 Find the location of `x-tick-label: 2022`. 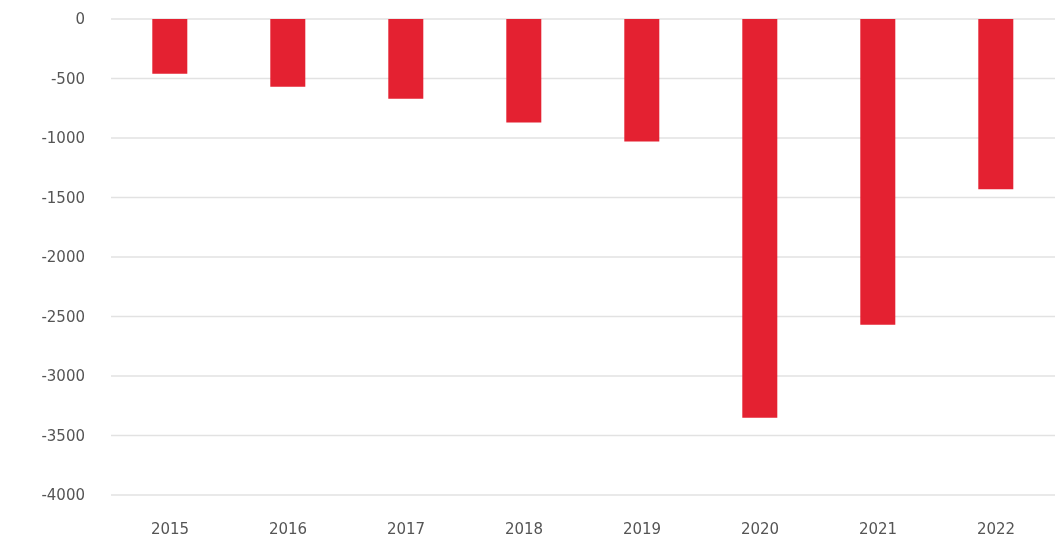

x-tick-label: 2022 is located at coordinates (996, 528).